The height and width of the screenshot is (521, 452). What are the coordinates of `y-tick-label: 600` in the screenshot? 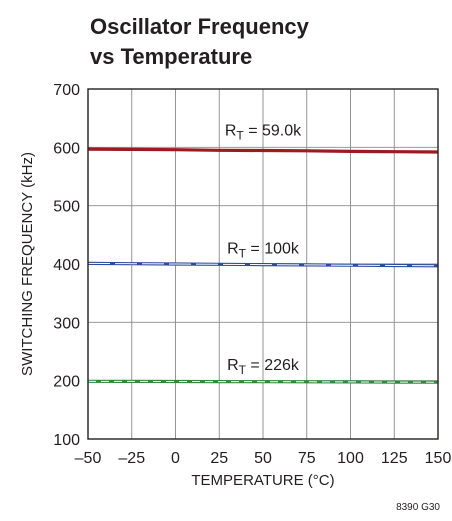 It's located at (66, 148).